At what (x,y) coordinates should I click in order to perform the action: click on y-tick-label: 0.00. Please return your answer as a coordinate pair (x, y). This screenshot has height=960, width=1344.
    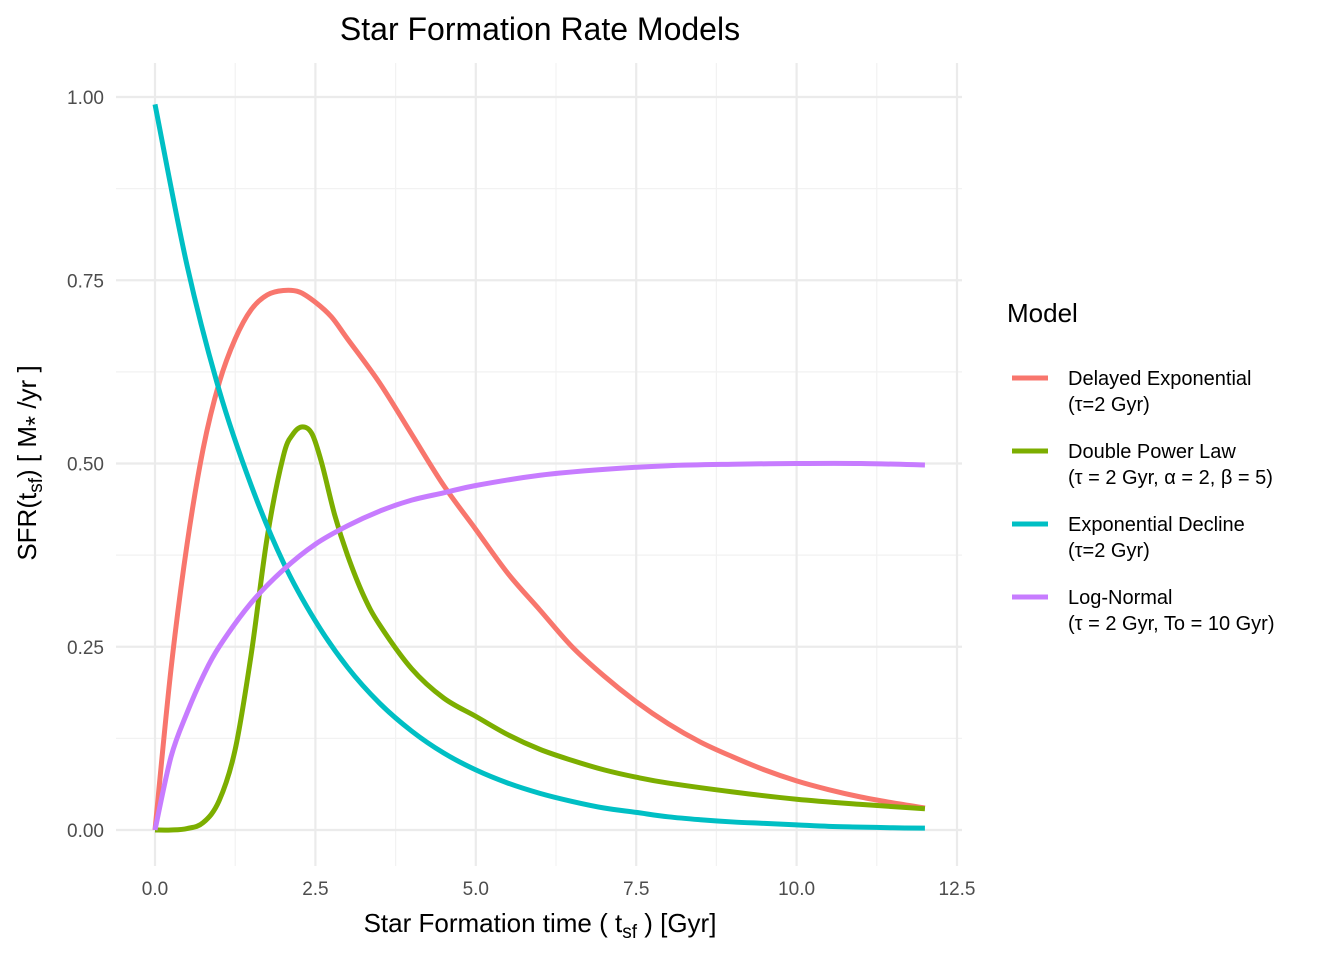
    Looking at the image, I should click on (85, 831).